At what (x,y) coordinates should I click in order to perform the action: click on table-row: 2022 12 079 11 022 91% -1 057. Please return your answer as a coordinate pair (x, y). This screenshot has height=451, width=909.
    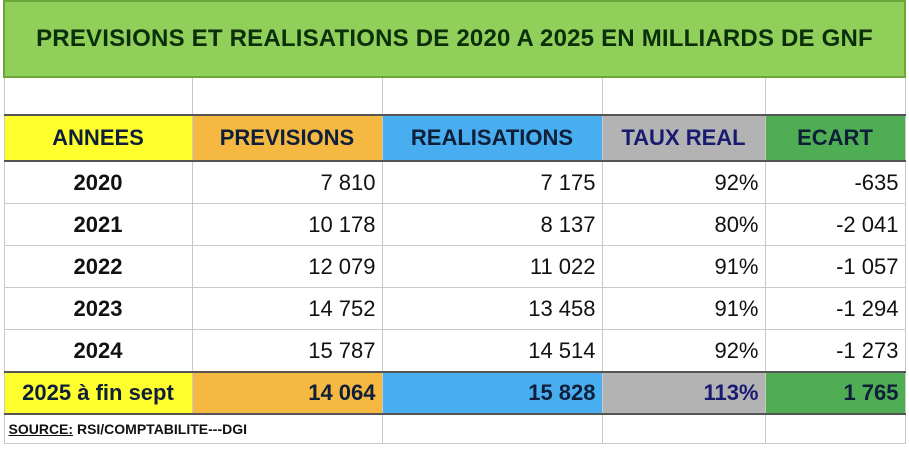
    Looking at the image, I should click on (454, 266).